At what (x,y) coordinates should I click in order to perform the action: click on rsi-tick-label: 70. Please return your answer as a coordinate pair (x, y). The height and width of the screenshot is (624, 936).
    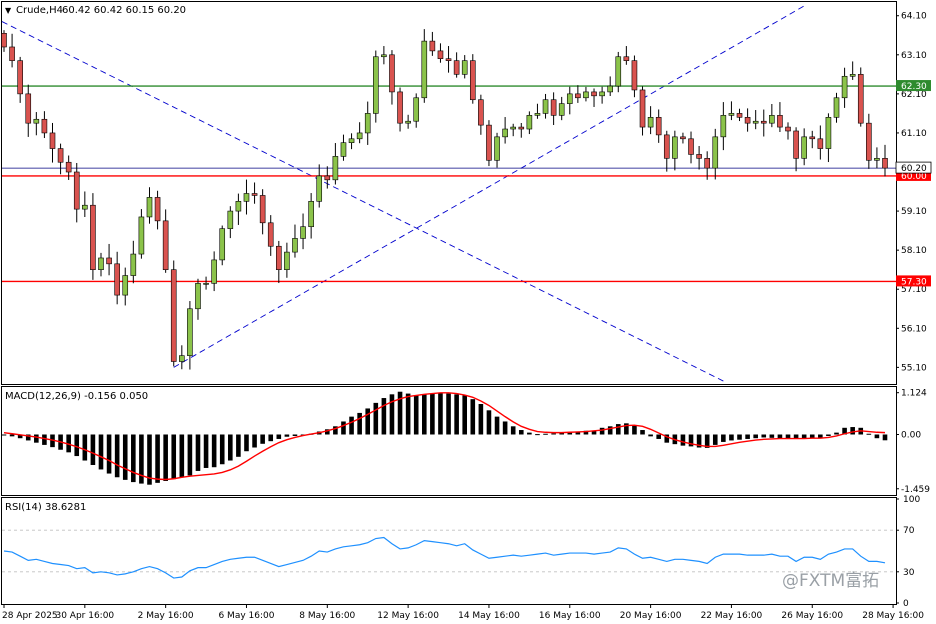
    Looking at the image, I should click on (909, 531).